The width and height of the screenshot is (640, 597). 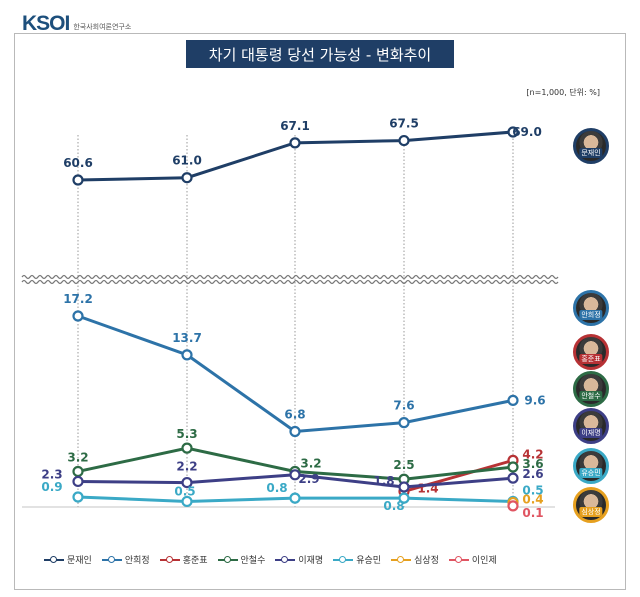 I want to click on portrait-5: 이재명, so click(x=591, y=426).